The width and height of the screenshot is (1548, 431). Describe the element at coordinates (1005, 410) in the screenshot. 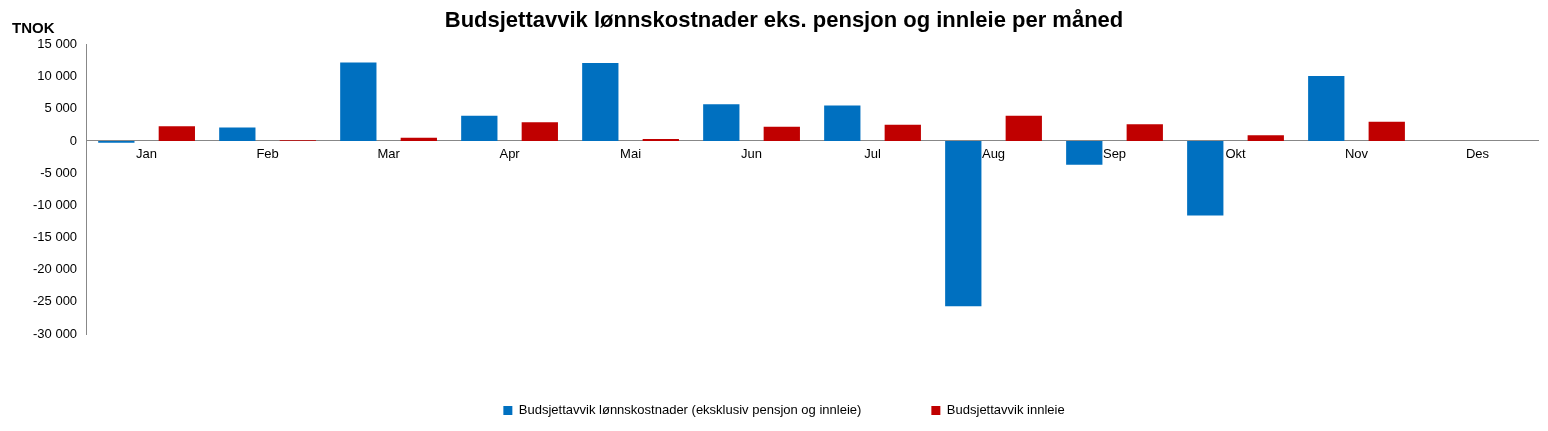

I see `legend-label: Budsjettavvik innleie` at that location.